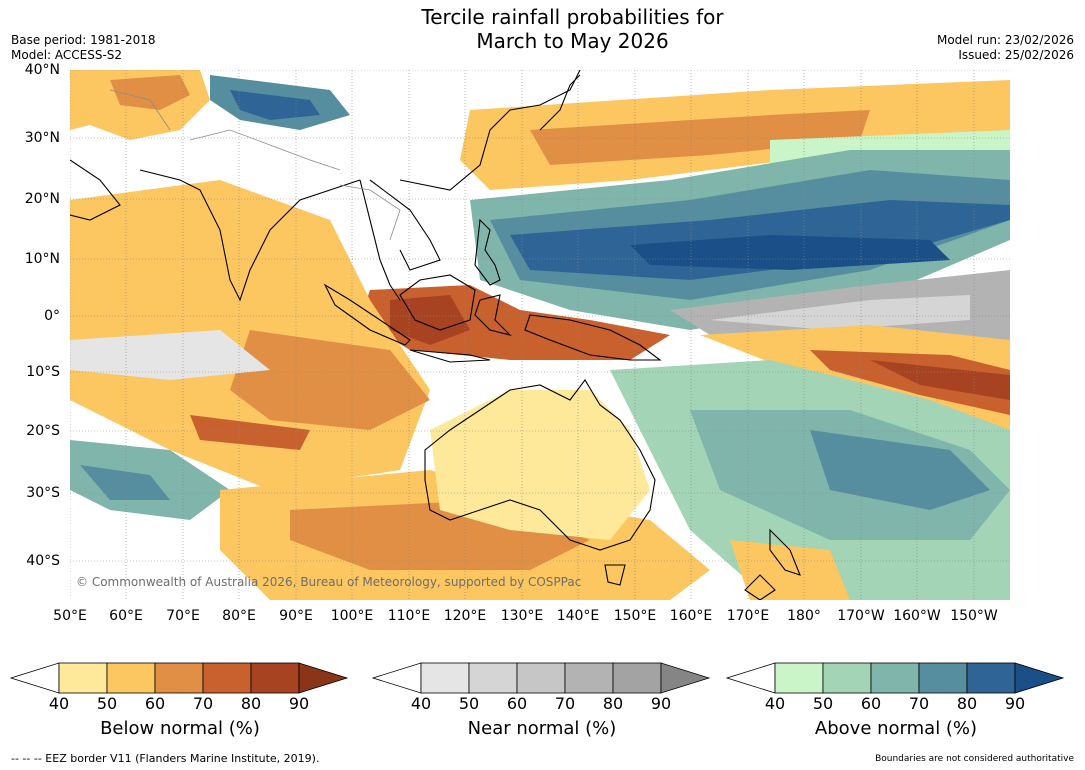 Image resolution: width=1085 pixels, height=770 pixels. Describe the element at coordinates (83, 48) in the screenshot. I see `model-info: Base period: 1981-2018 Model: ACCESS-S2` at that location.